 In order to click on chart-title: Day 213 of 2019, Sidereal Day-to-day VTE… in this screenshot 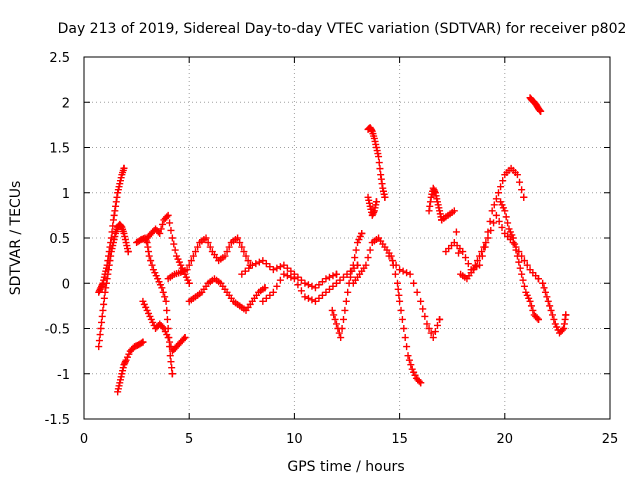, I will do `click(342, 29)`.